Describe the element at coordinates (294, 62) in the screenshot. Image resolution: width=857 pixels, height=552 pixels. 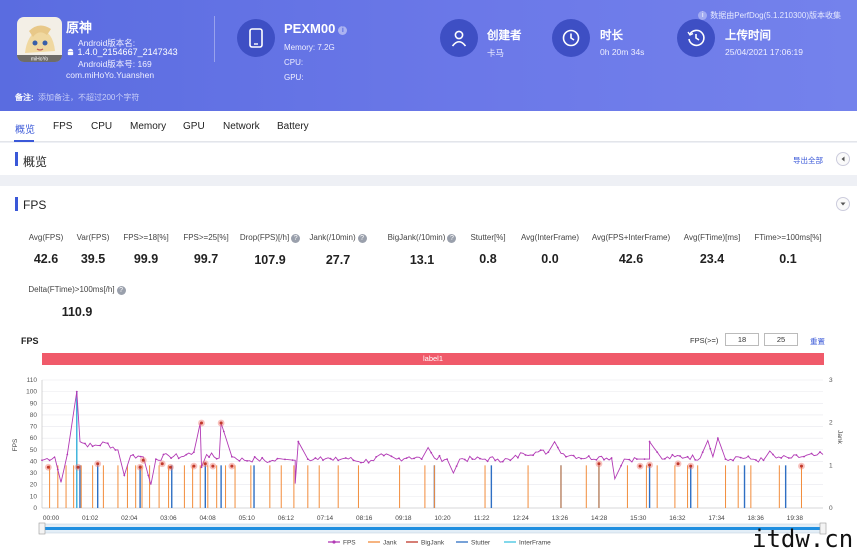
I see `device-cpu: CPU:` at that location.